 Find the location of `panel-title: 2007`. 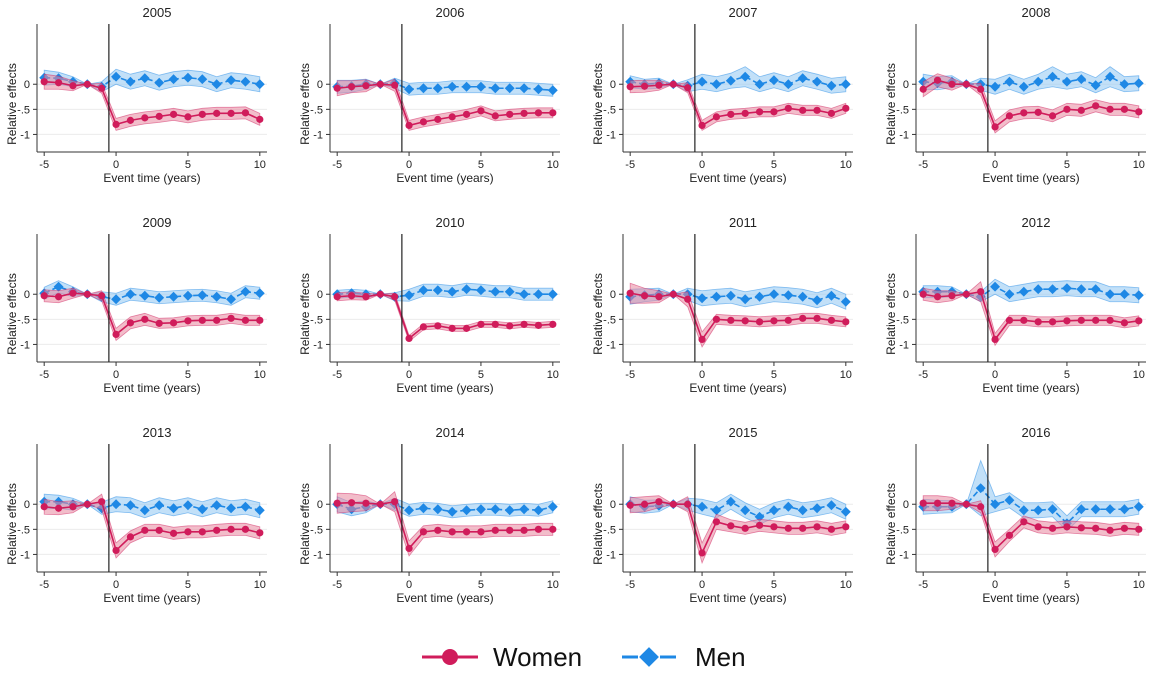

panel-title: 2007 is located at coordinates (743, 12).